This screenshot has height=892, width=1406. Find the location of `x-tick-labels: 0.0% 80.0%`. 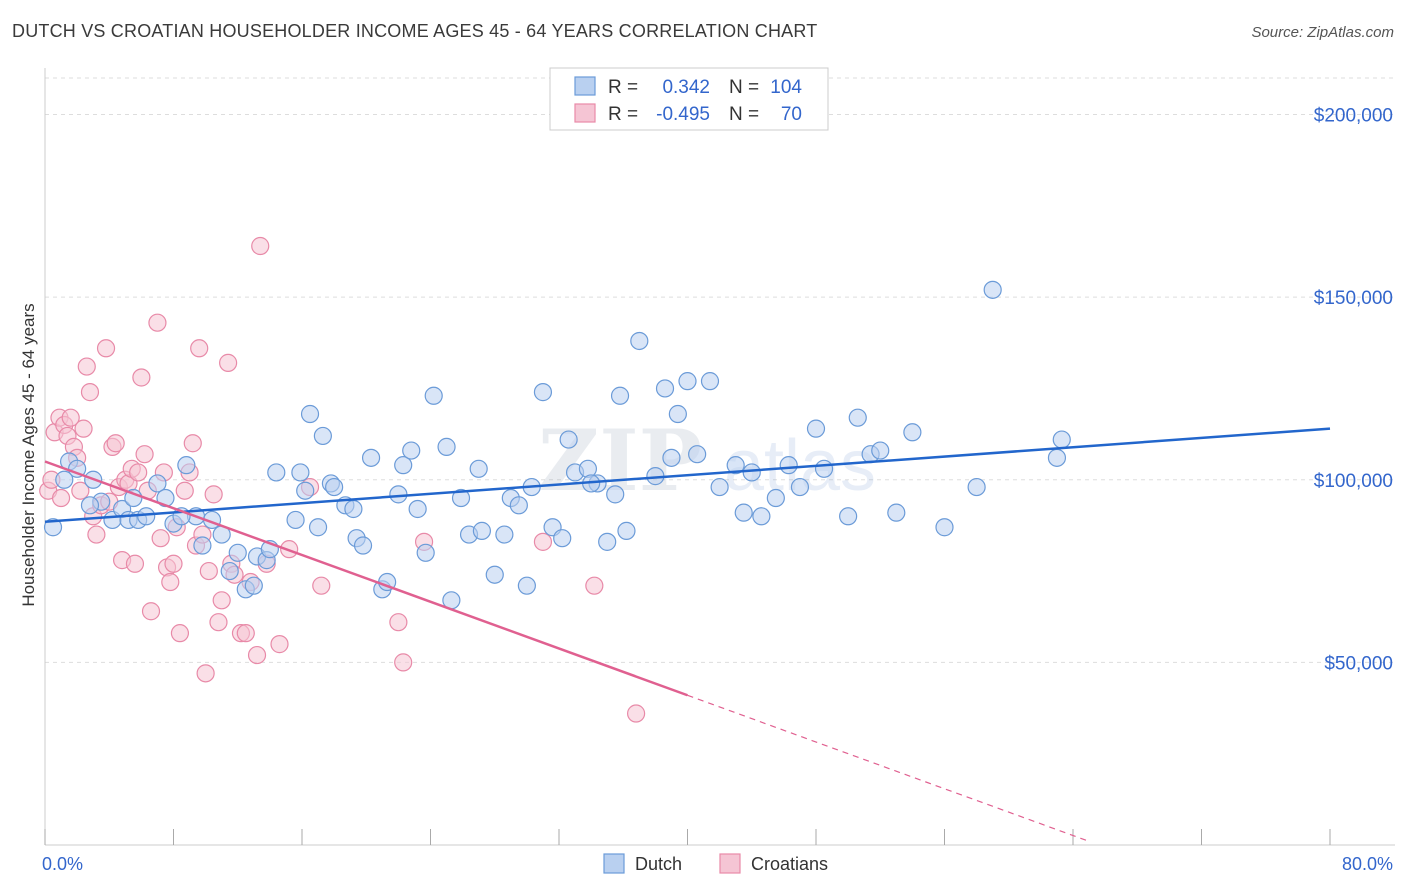

x-tick-labels: 0.0% 80.0% is located at coordinates (717, 864).